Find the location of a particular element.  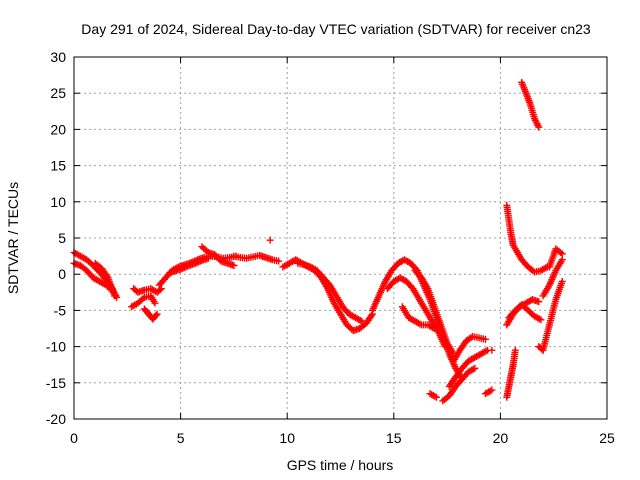

x-tick-label: 25 is located at coordinates (607, 438).